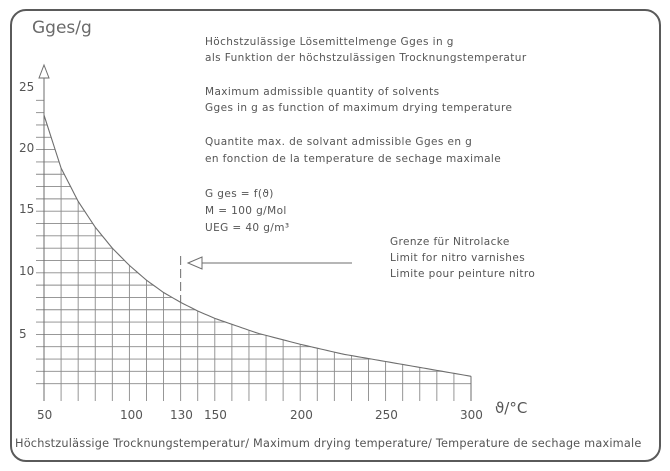 The width and height of the screenshot is (670, 471). I want to click on limit-label-en: Limit for nitro varnishes, so click(458, 258).